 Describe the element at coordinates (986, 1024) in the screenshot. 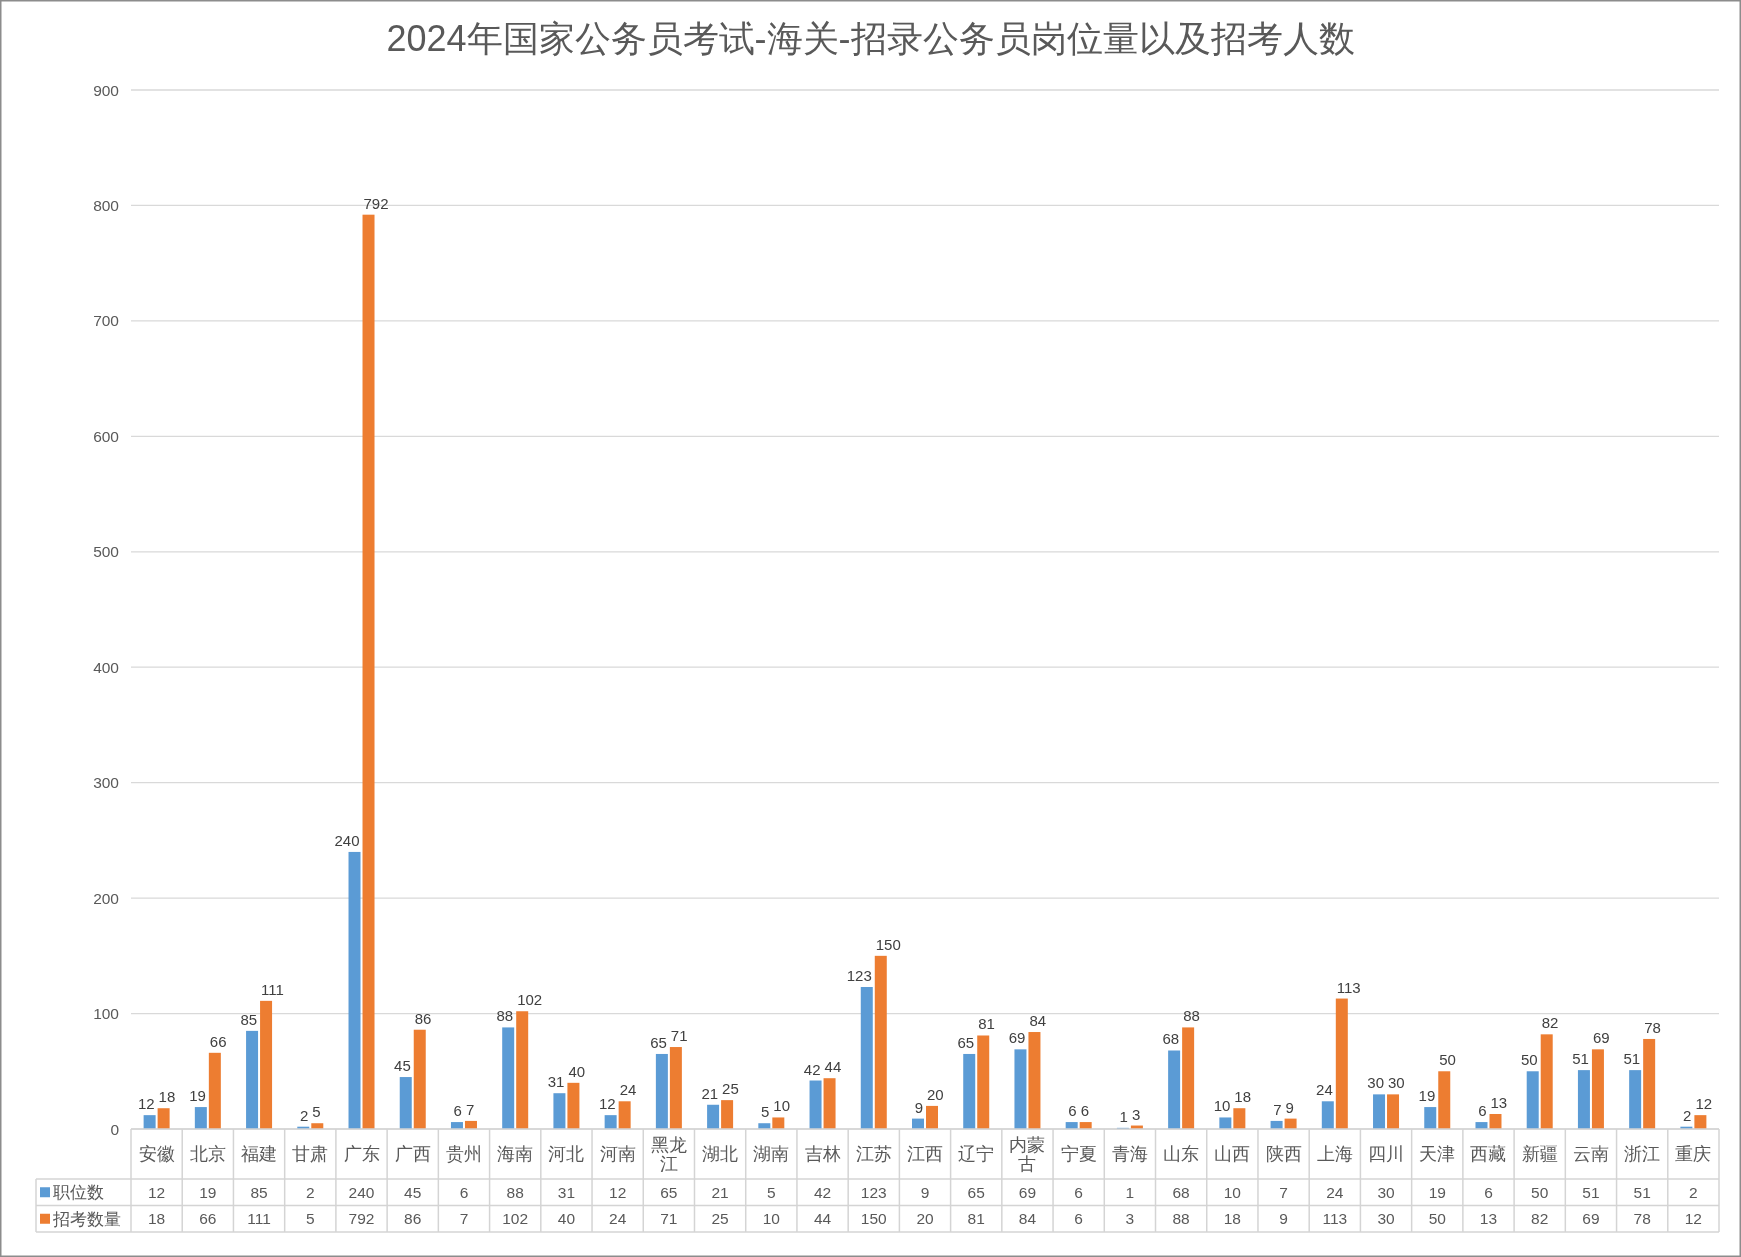

I see `text: 81` at that location.